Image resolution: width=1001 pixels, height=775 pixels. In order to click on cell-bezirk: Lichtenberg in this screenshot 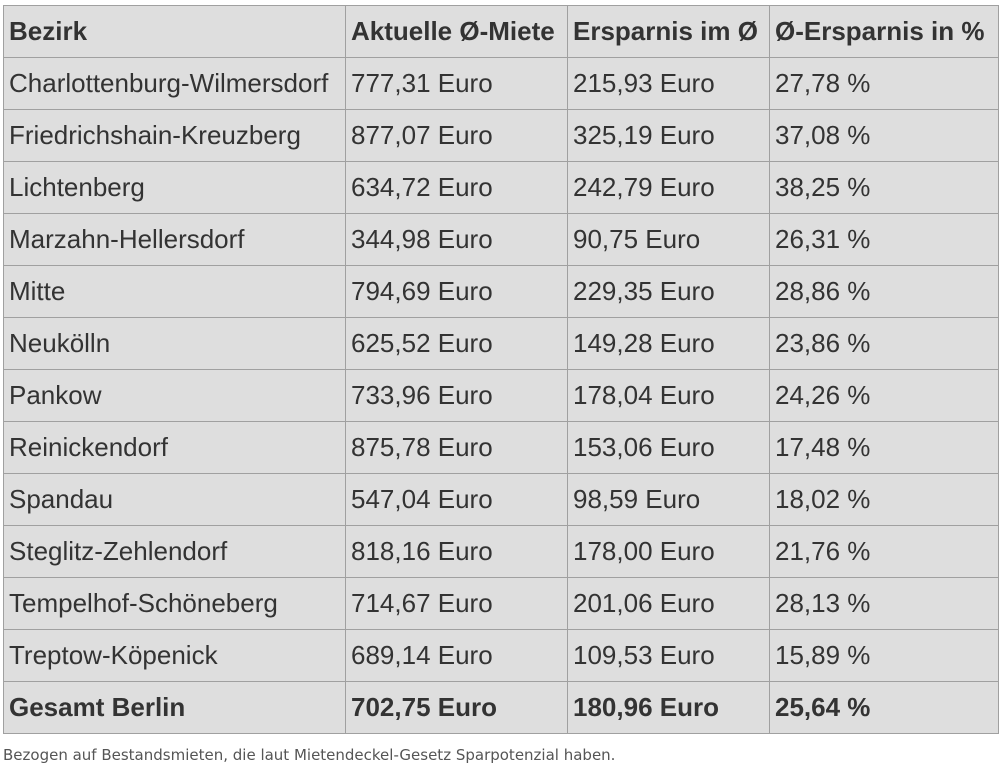, I will do `click(174, 187)`.